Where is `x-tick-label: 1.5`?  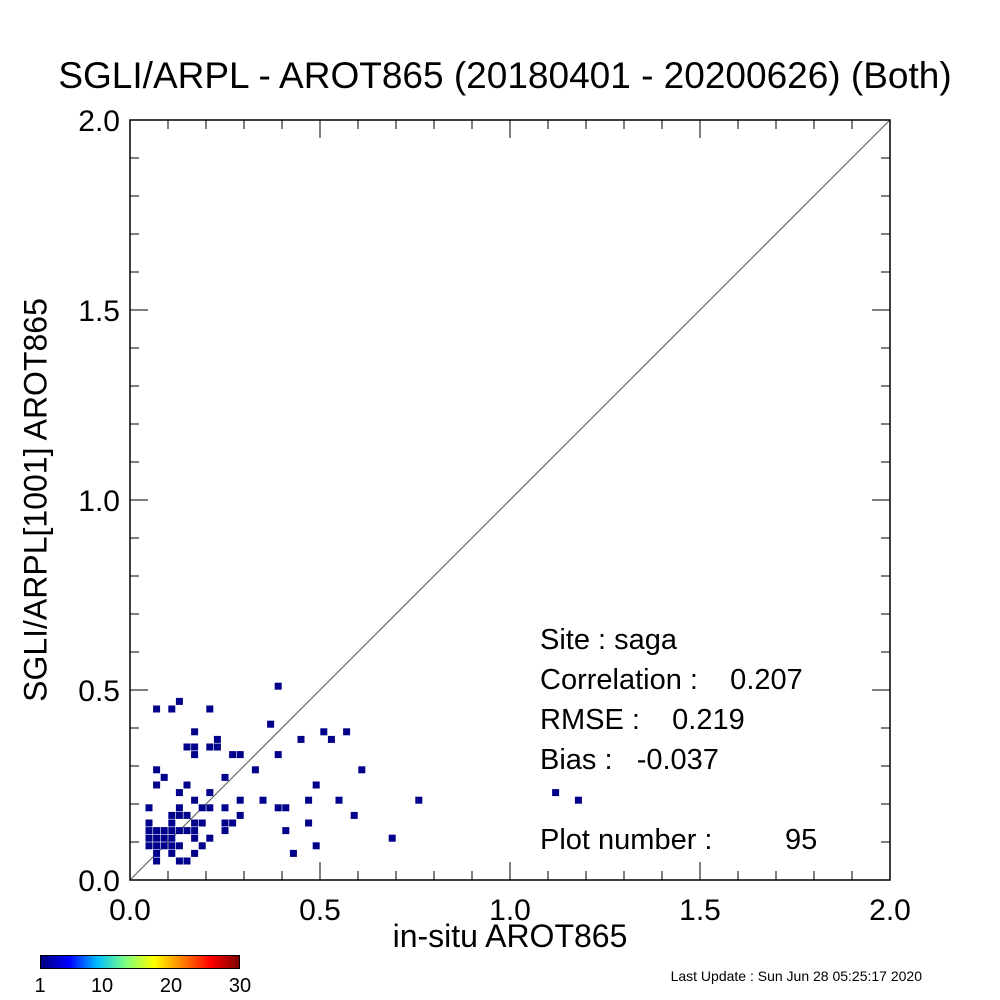 x-tick-label: 1.5 is located at coordinates (700, 910).